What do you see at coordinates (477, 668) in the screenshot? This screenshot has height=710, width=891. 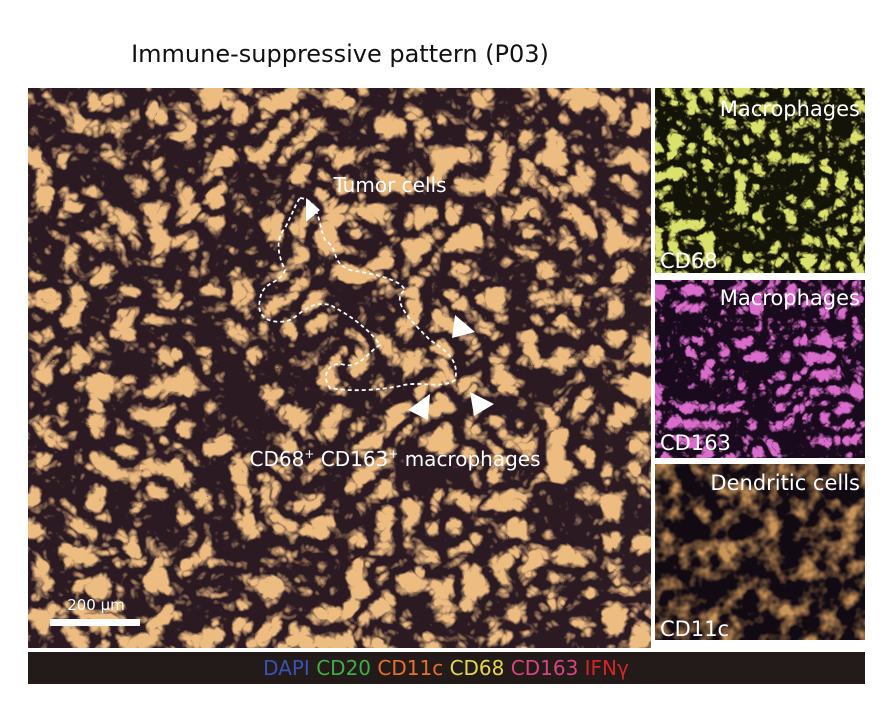 I see `legend-entry: CD68` at bounding box center [477, 668].